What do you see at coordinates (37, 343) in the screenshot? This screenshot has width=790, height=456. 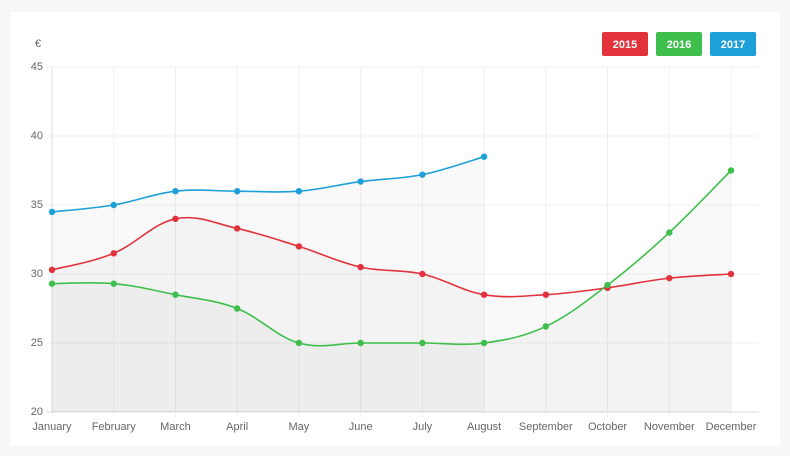 I see `y-tick-label: 25` at bounding box center [37, 343].